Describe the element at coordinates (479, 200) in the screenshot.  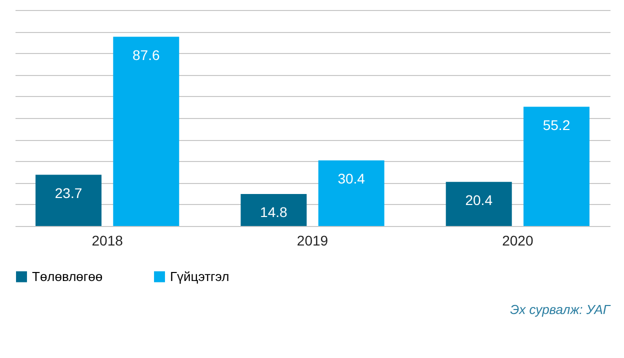
I see `data-label: 20.4` at that location.